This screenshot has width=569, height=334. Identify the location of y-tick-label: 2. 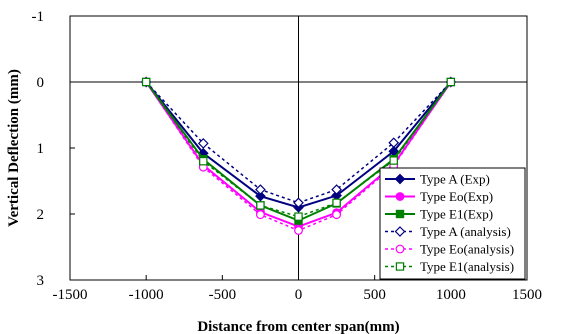
(41, 215).